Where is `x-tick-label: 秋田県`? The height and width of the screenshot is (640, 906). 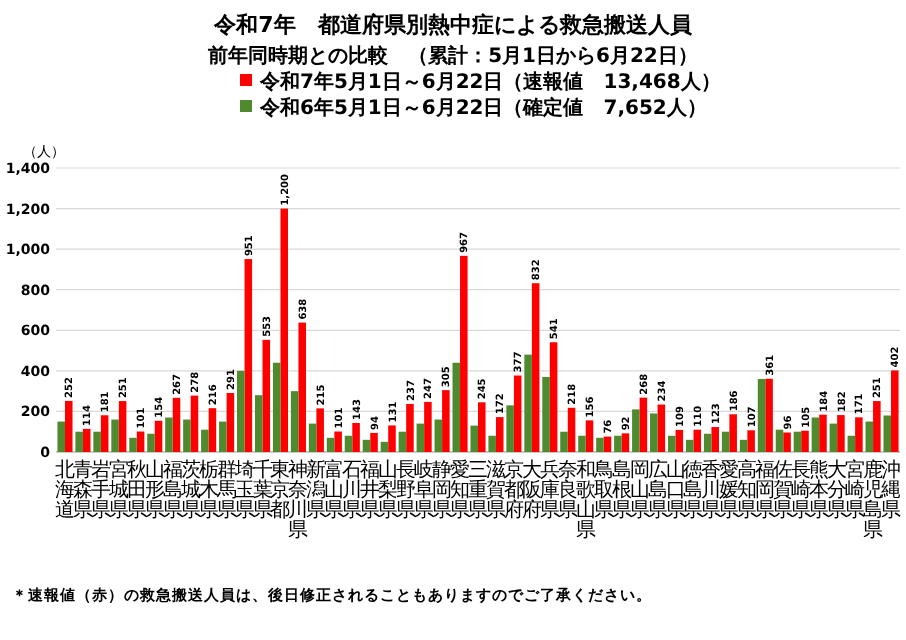
x-tick-label: 秋田県 is located at coordinates (136, 490).